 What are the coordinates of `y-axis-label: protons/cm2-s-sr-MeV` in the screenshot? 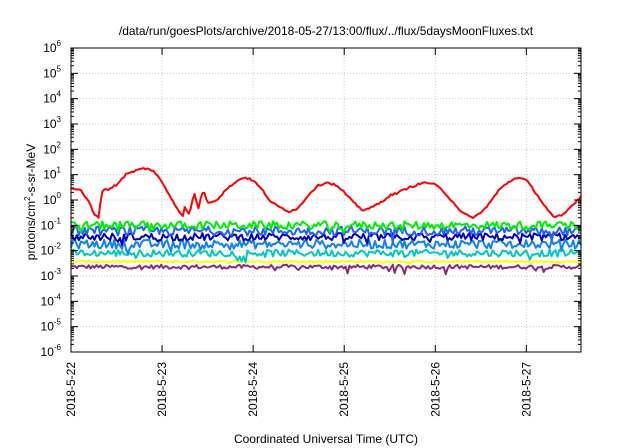 It's located at (30, 202).